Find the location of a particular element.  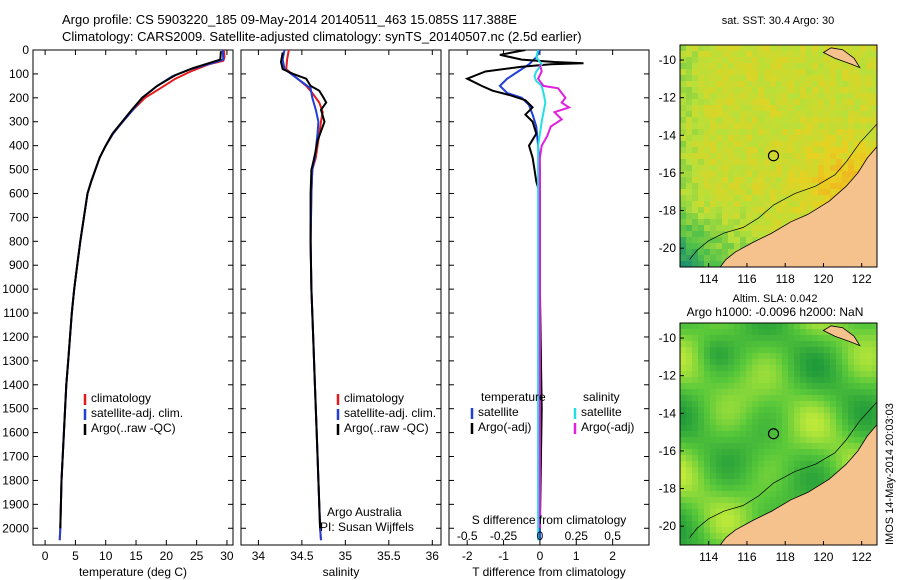

sla-map-frame is located at coordinates (778, 434).